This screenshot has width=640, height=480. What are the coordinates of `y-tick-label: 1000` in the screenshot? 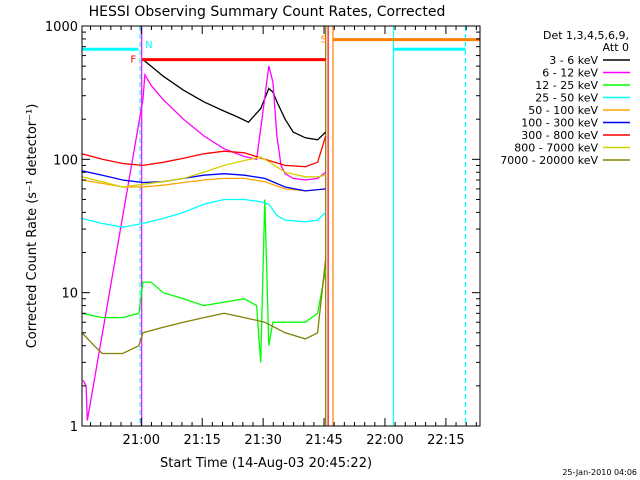 It's located at (61, 27).